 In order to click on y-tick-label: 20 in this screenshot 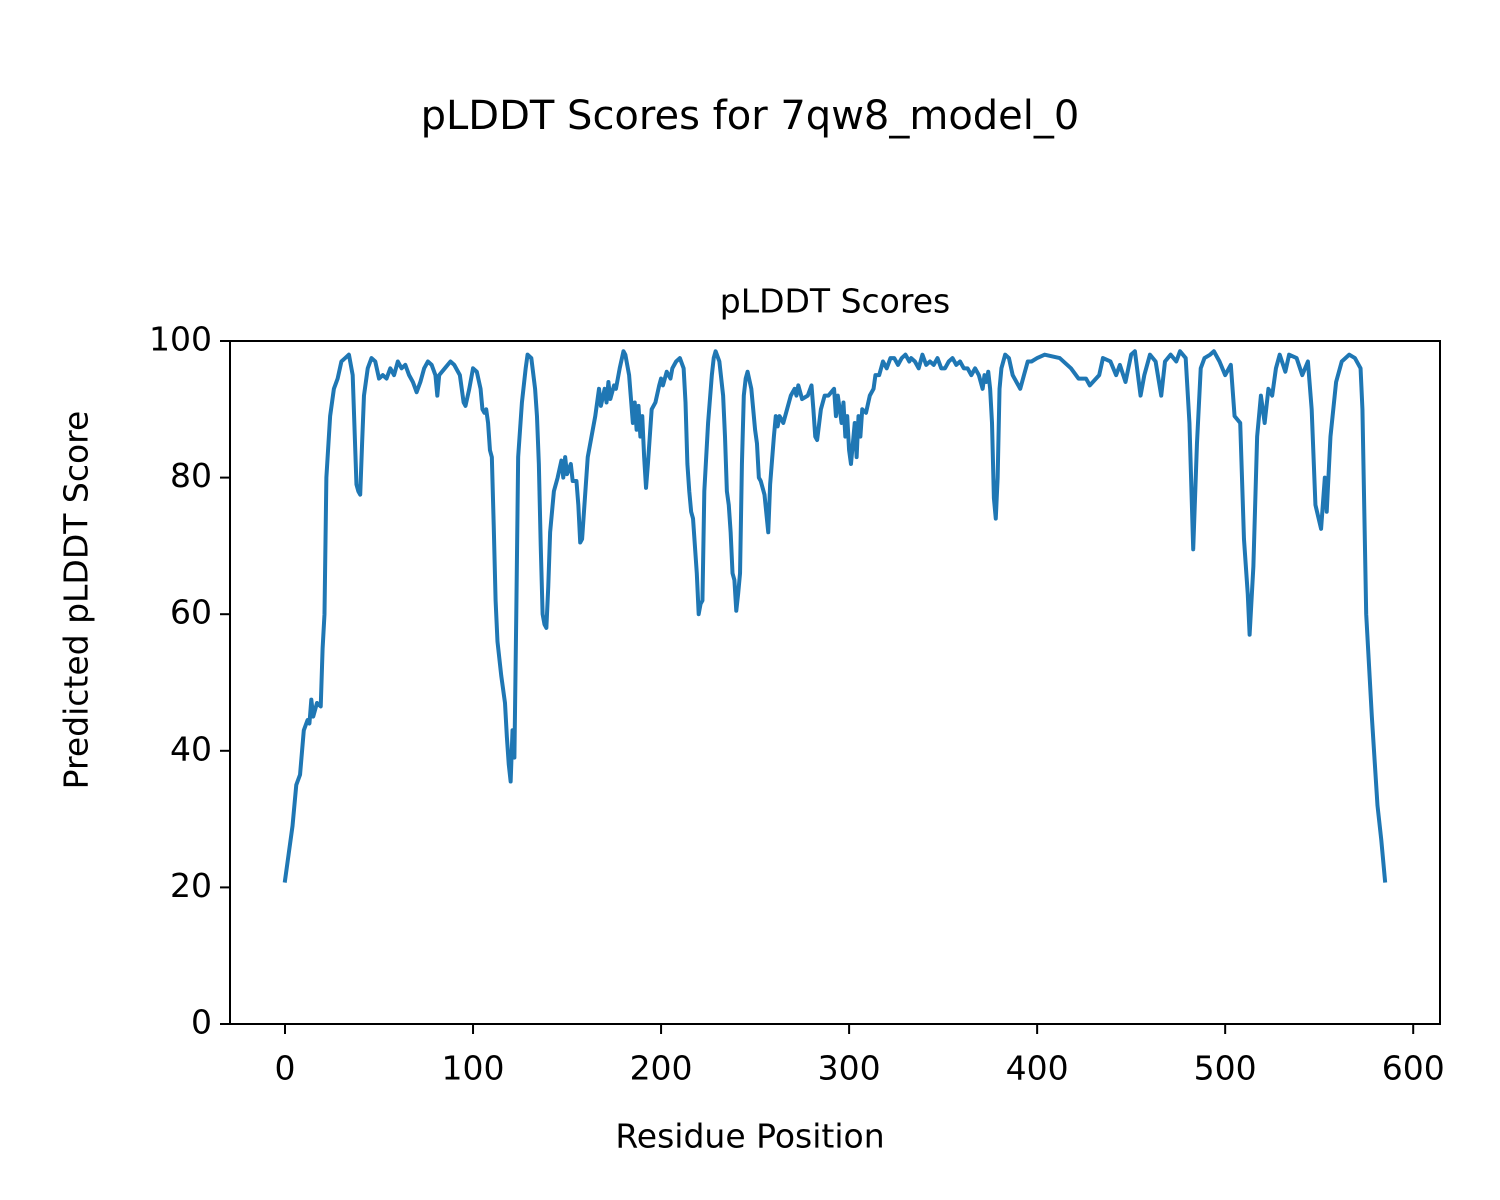, I will do `click(191, 885)`.